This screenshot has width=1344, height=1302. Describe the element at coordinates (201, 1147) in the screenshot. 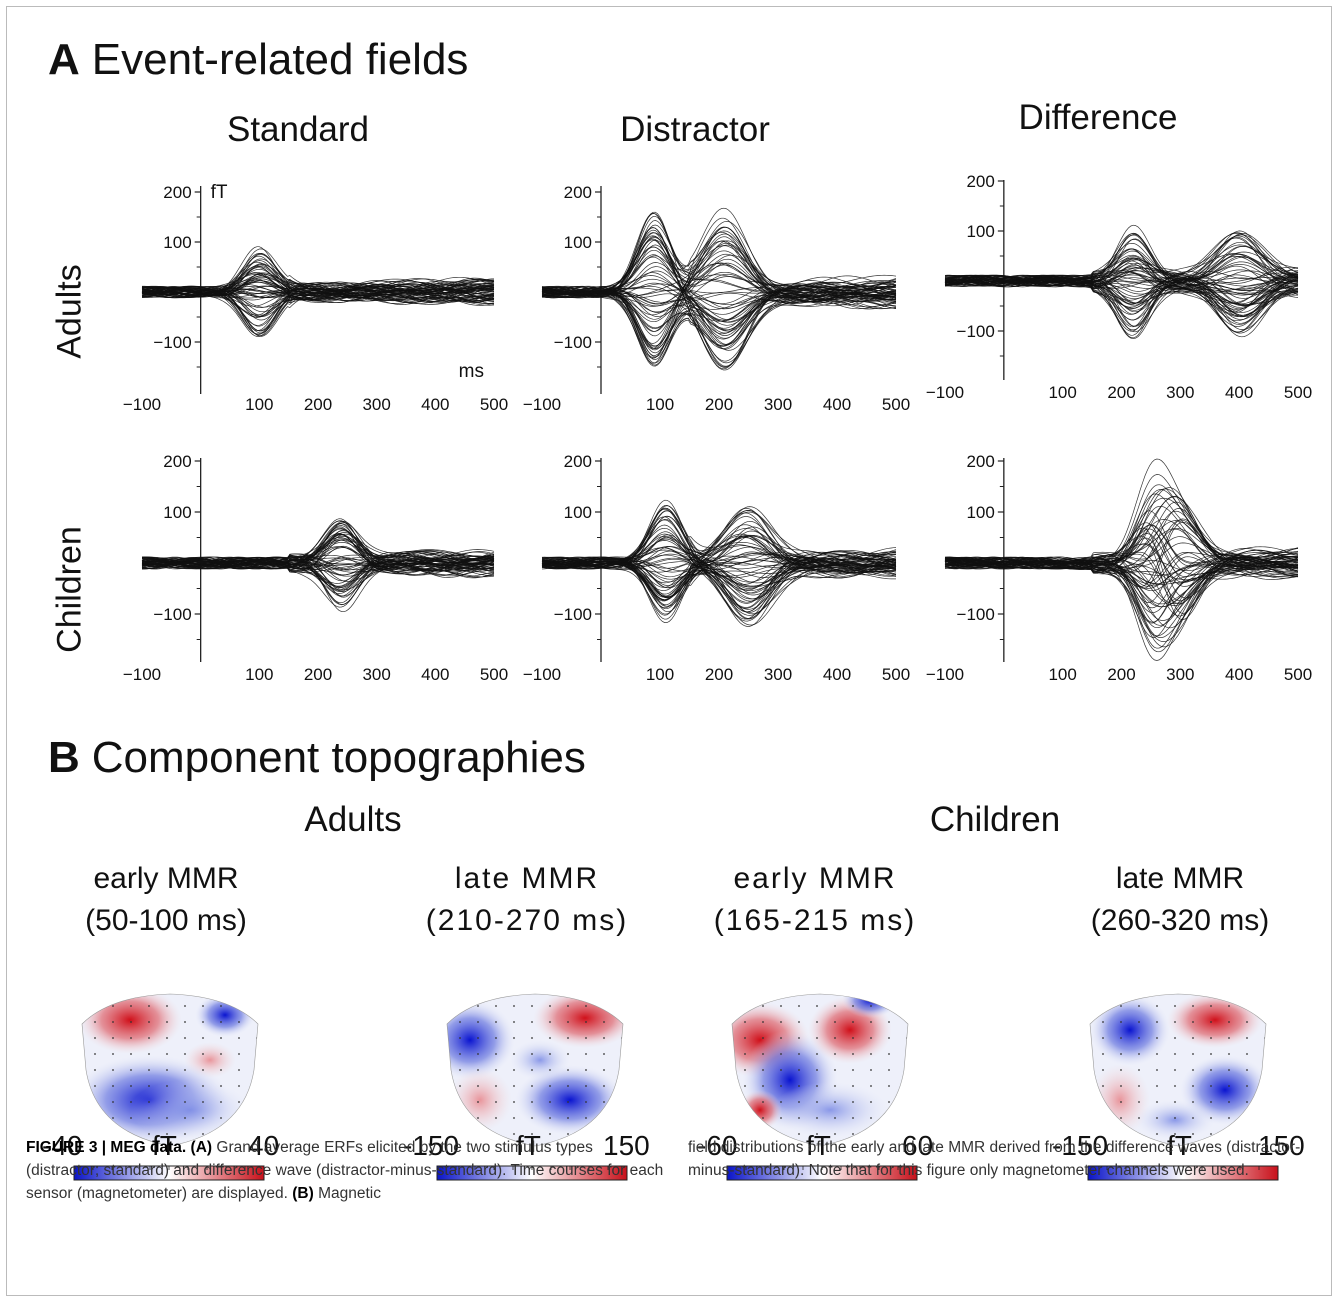

I see `caption-a-label: (A)` at that location.